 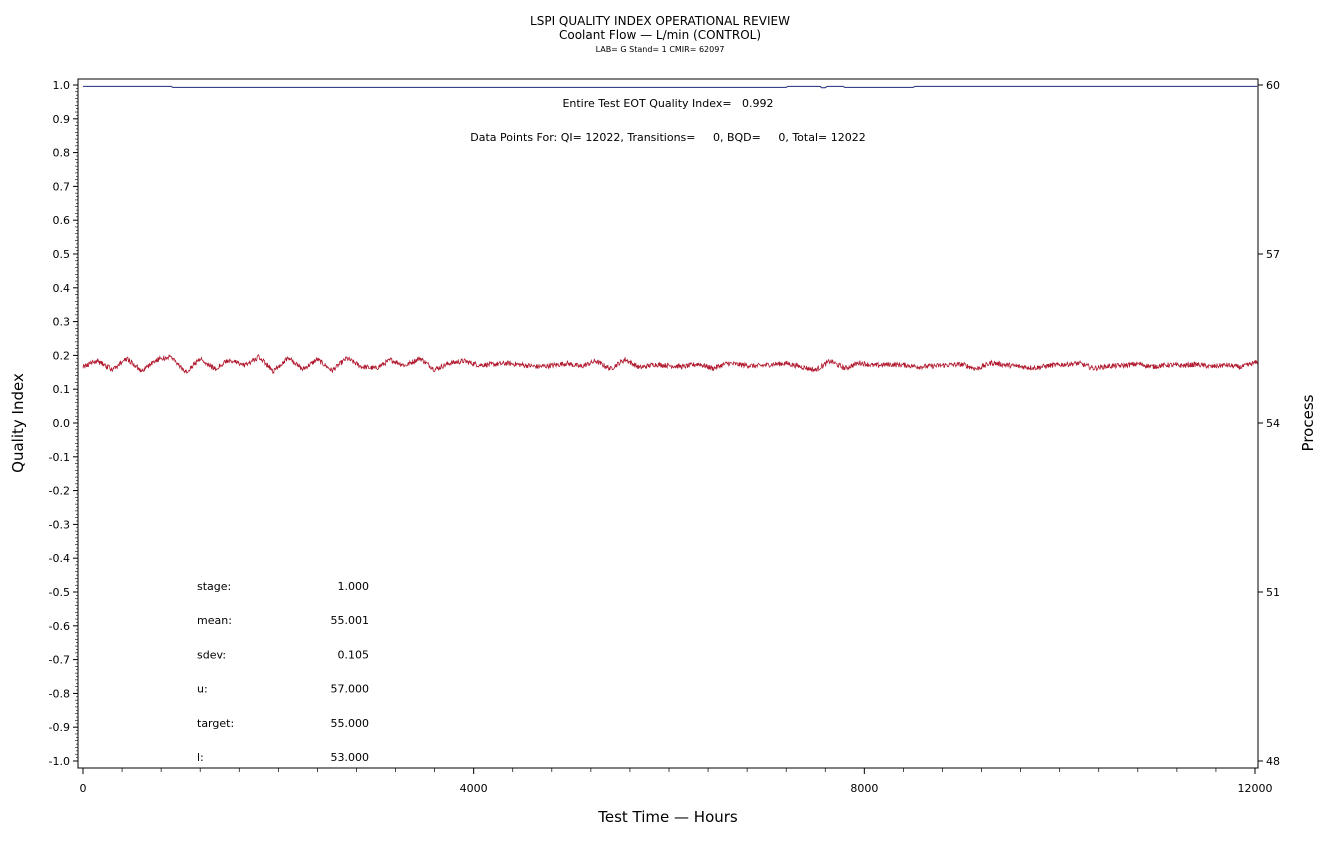 What do you see at coordinates (59, 558) in the screenshot?
I see `y-tick-label: -0.4` at bounding box center [59, 558].